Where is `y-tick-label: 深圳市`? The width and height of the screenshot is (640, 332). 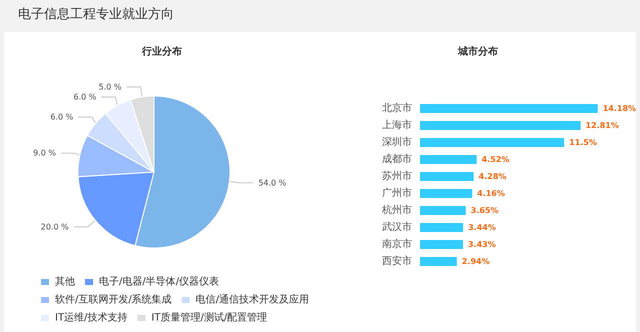
y-tick-label: 深圳市 is located at coordinates (397, 142).